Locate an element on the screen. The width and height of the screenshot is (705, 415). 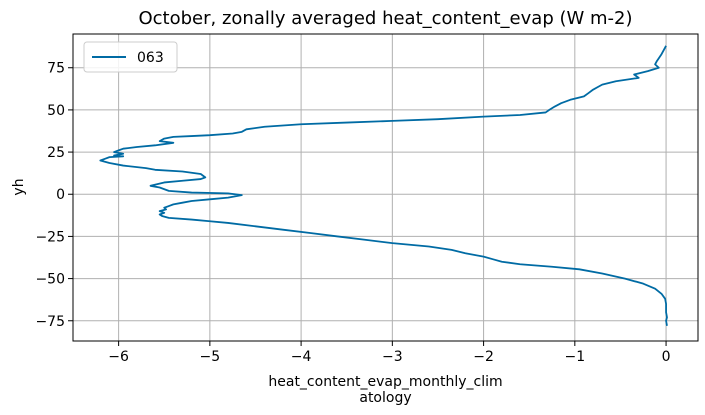
y-tick-label: 75 is located at coordinates (56, 69).